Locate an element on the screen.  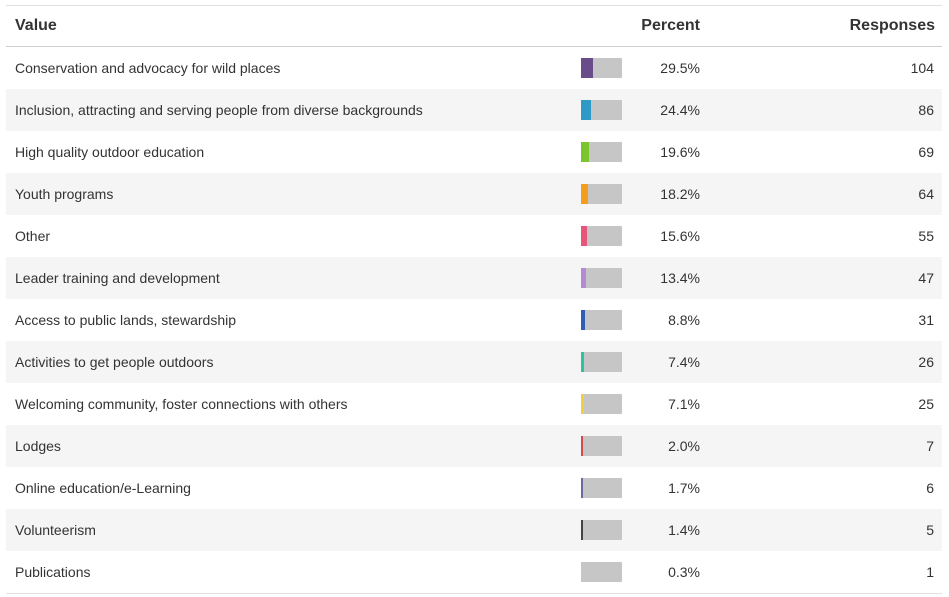
row-label: Volunteerism is located at coordinates (55, 530).